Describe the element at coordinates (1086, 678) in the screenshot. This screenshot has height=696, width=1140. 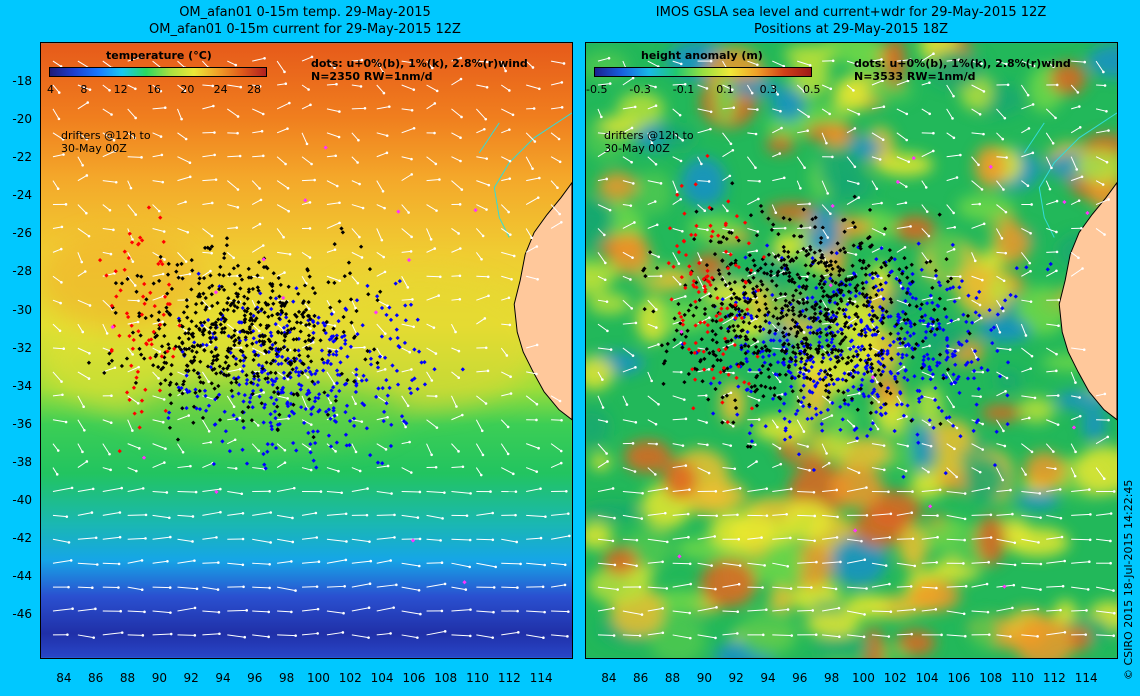
I see `lon-tick-label: 114` at that location.